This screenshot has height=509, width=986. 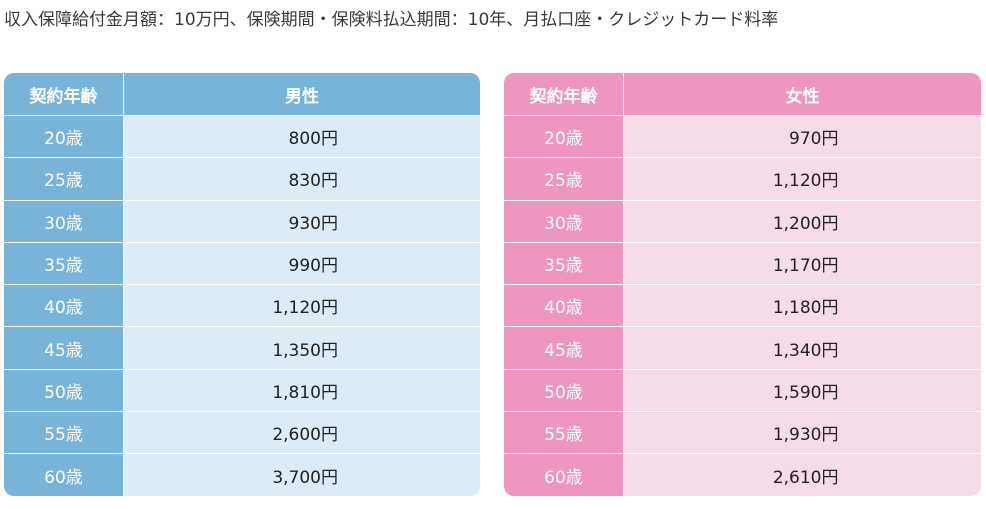 I want to click on male-age-cell: 30歳, so click(x=64, y=221).